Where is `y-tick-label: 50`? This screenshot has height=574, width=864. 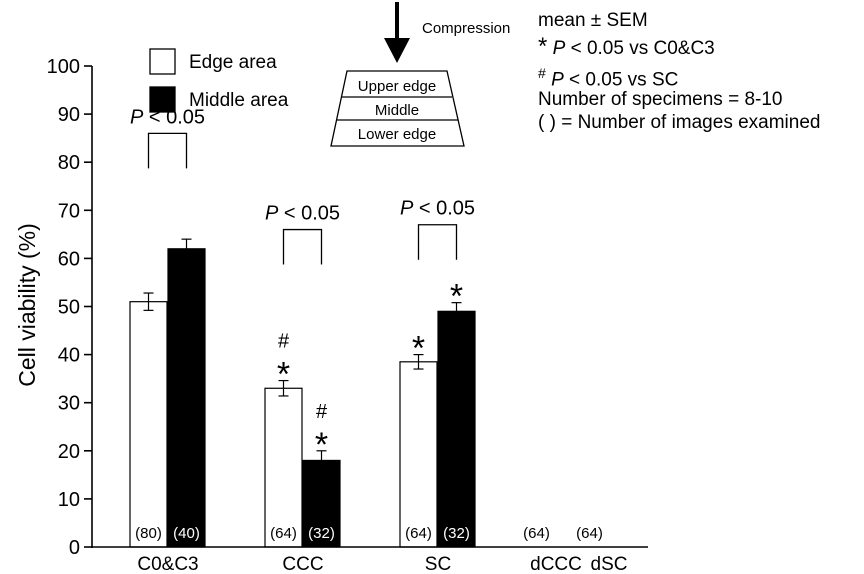 y-tick-label: 50 is located at coordinates (69, 308).